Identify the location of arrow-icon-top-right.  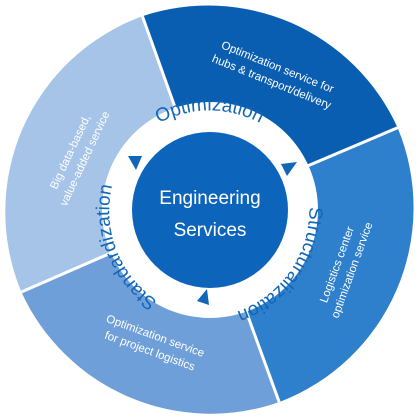
(289, 169).